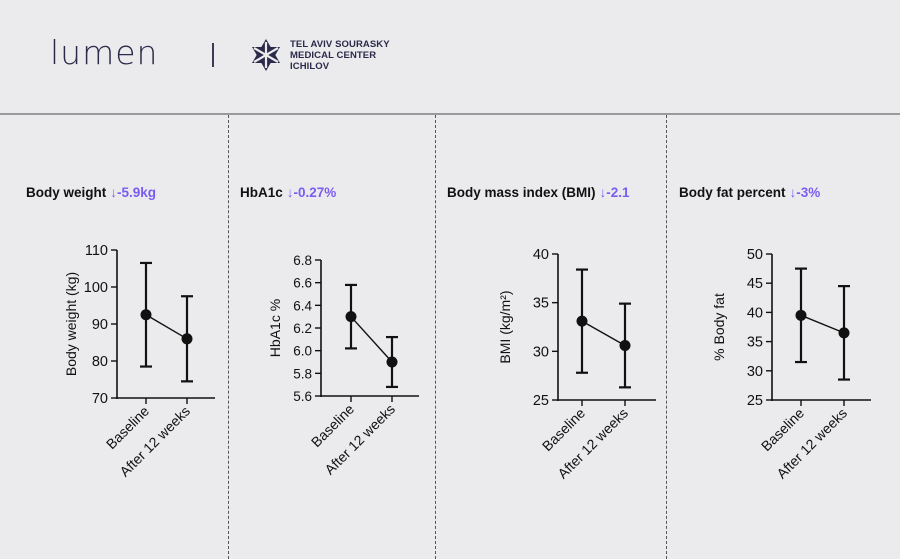 This screenshot has width=900, height=559. What do you see at coordinates (315, 192) in the screenshot?
I see `delta-value: -0.27%` at bounding box center [315, 192].